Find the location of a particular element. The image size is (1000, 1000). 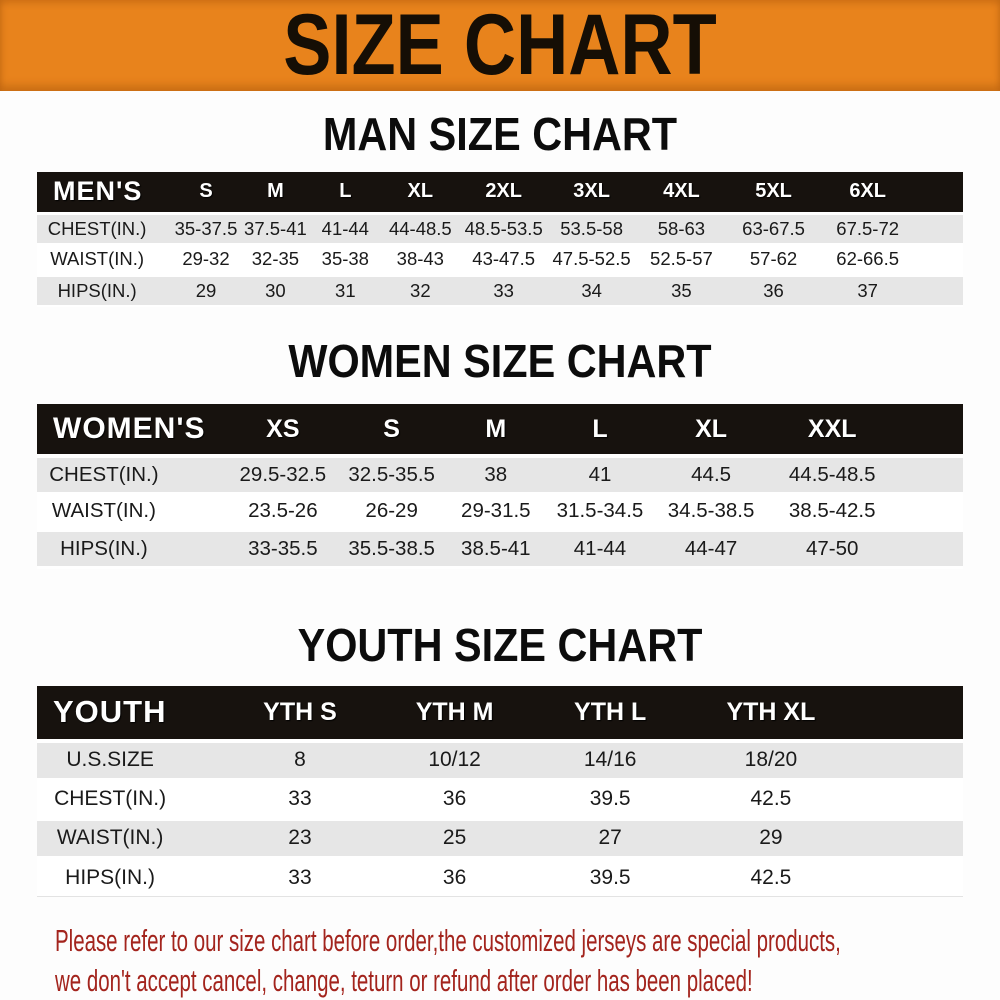

men-row-label: WAIST(IN.) is located at coordinates (104, 259).